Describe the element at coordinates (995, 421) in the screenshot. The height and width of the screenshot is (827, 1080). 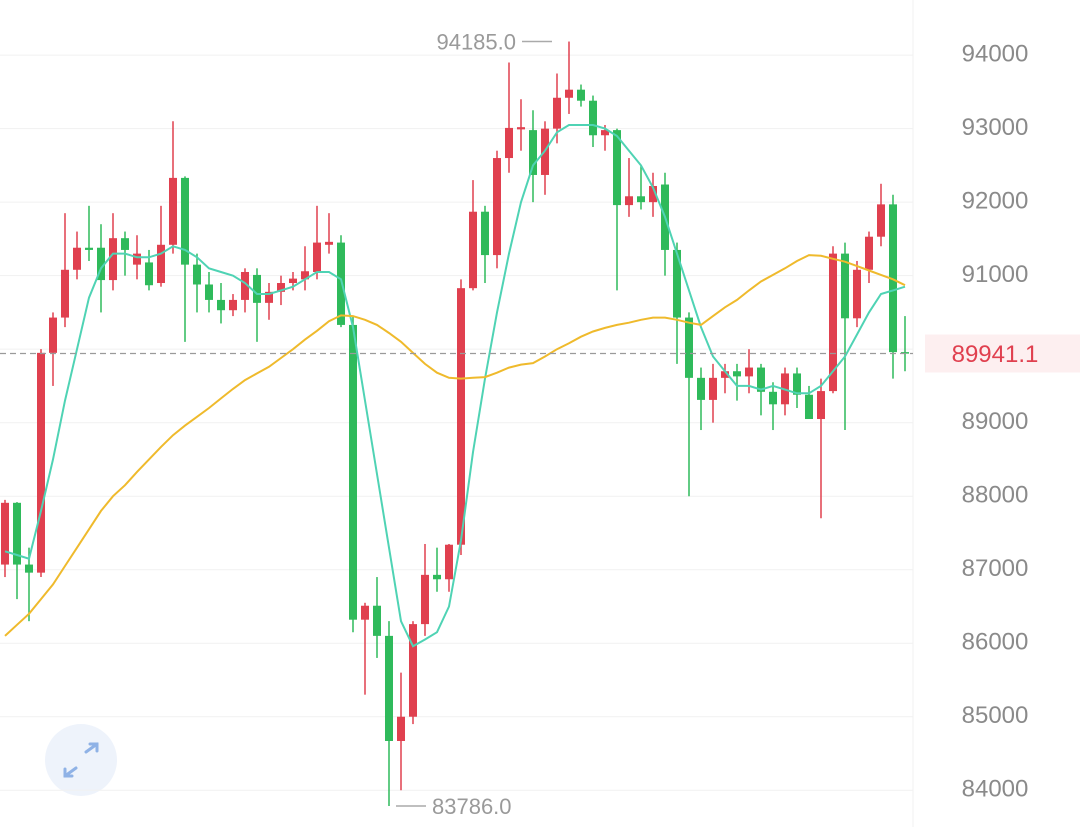
I see `y-tick-label: 89000` at that location.